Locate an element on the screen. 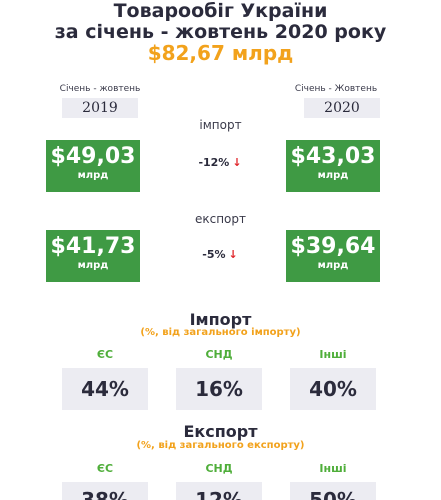  export-2020-box: $39,64 млрд is located at coordinates (333, 256).